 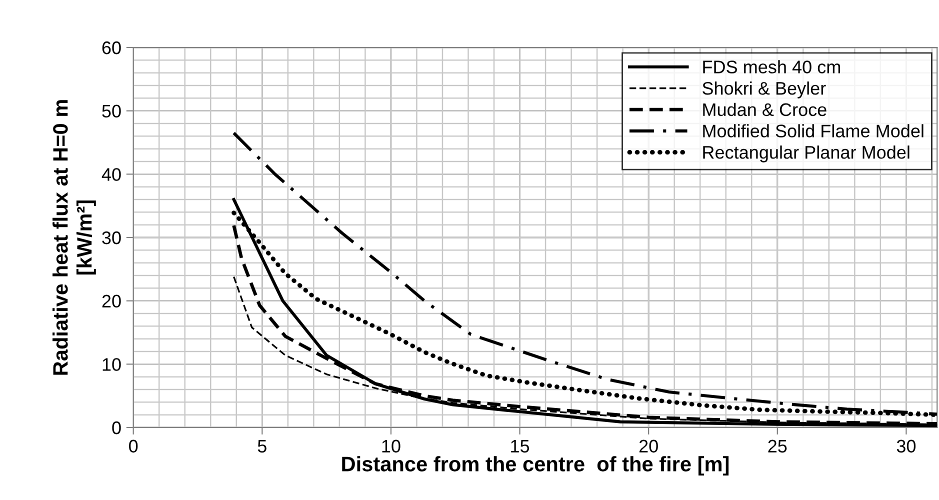 What do you see at coordinates (806, 154) in the screenshot?
I see `legend-label: Rectangular Planar Model` at bounding box center [806, 154].